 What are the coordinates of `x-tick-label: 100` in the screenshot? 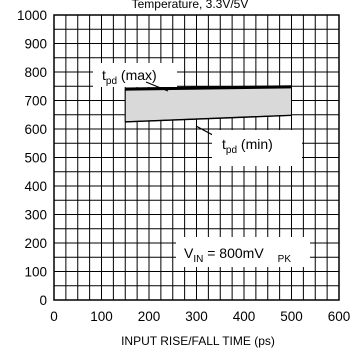 It's located at (101, 316).